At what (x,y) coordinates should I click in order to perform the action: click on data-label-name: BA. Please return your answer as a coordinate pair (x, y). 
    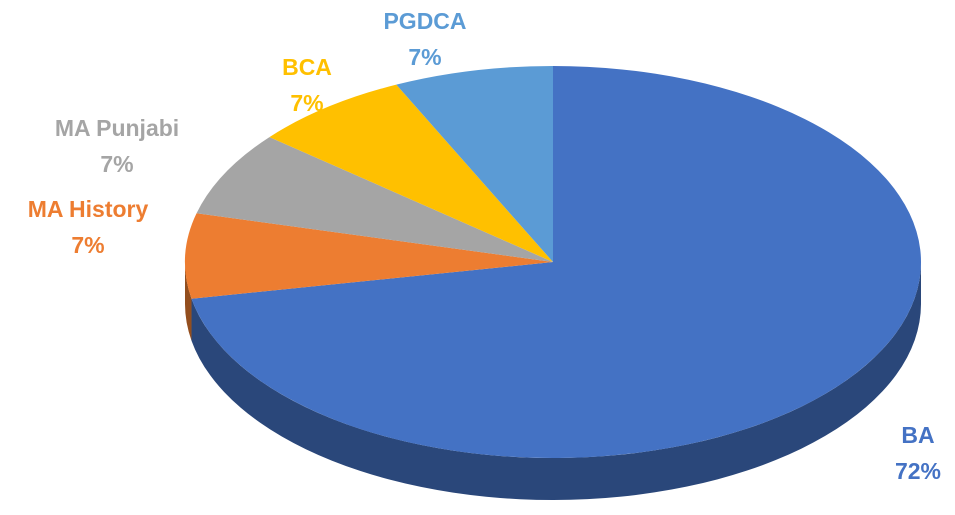
    Looking at the image, I should click on (917, 435).